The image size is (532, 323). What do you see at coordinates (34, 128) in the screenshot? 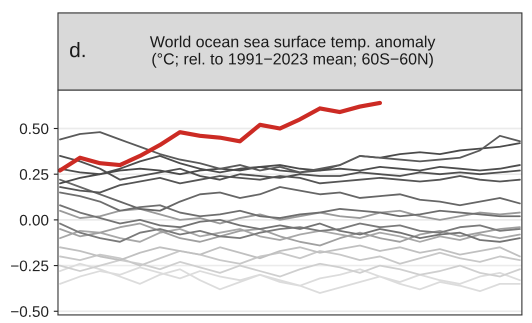
I see `y-tick-label: 0.50` at bounding box center [34, 128].